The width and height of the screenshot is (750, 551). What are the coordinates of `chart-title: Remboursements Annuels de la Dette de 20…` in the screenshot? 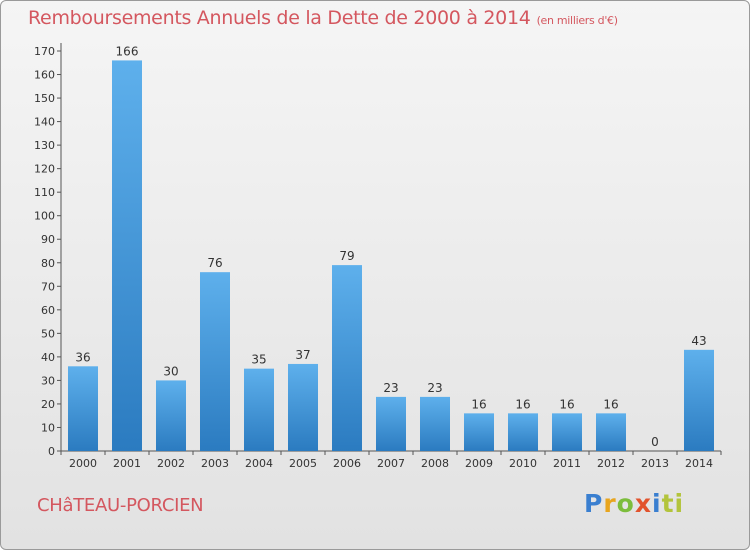 It's located at (323, 18).